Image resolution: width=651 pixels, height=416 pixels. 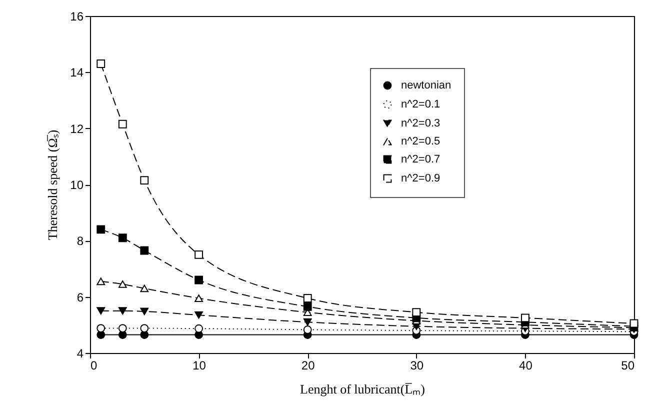 What do you see at coordinates (420, 104) in the screenshot?
I see `legend-label: n^2=0.1` at bounding box center [420, 104].